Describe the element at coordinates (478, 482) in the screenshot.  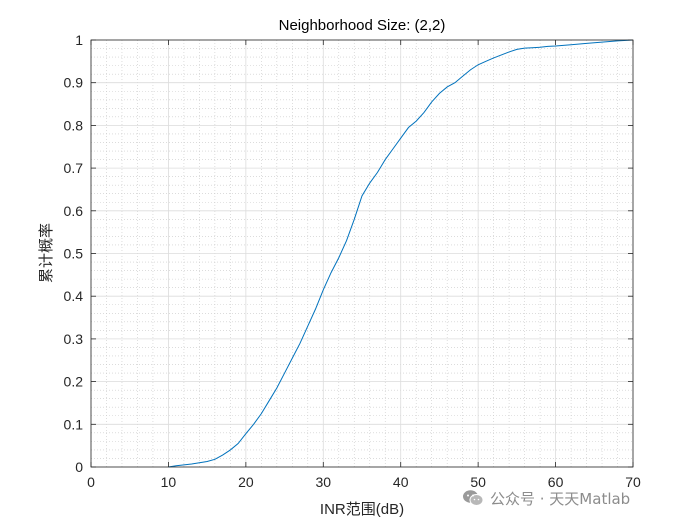
I see `x-tick-label: 50` at that location.